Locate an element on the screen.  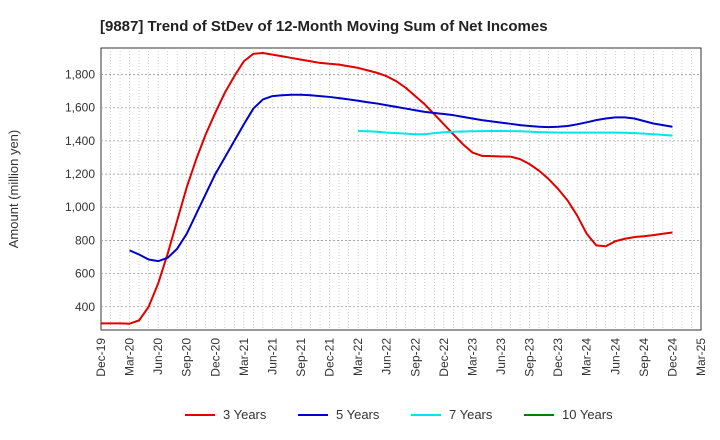
y-axis-label: Amount (million yen) is located at coordinates (13, 189).